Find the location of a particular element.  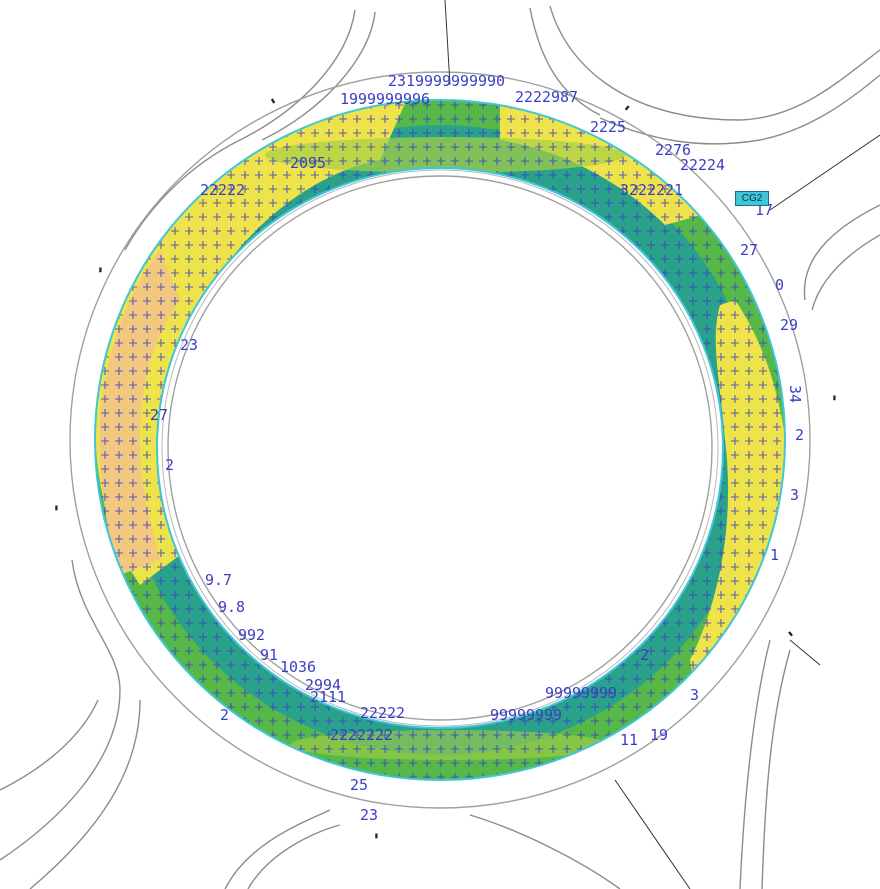

road-edge-se-inner is located at coordinates (776, 769).